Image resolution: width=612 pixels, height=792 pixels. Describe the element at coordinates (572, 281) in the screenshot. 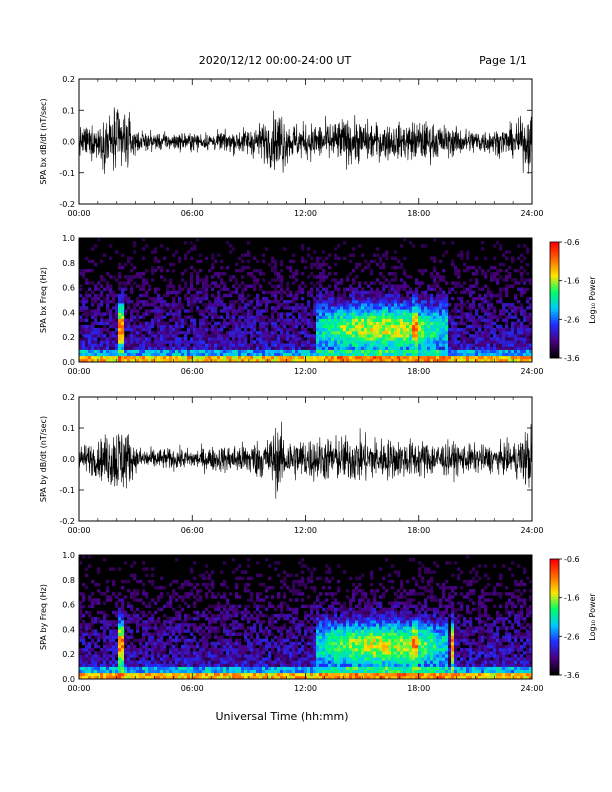

I see `colorbar-tick-label: -1.6` at that location.